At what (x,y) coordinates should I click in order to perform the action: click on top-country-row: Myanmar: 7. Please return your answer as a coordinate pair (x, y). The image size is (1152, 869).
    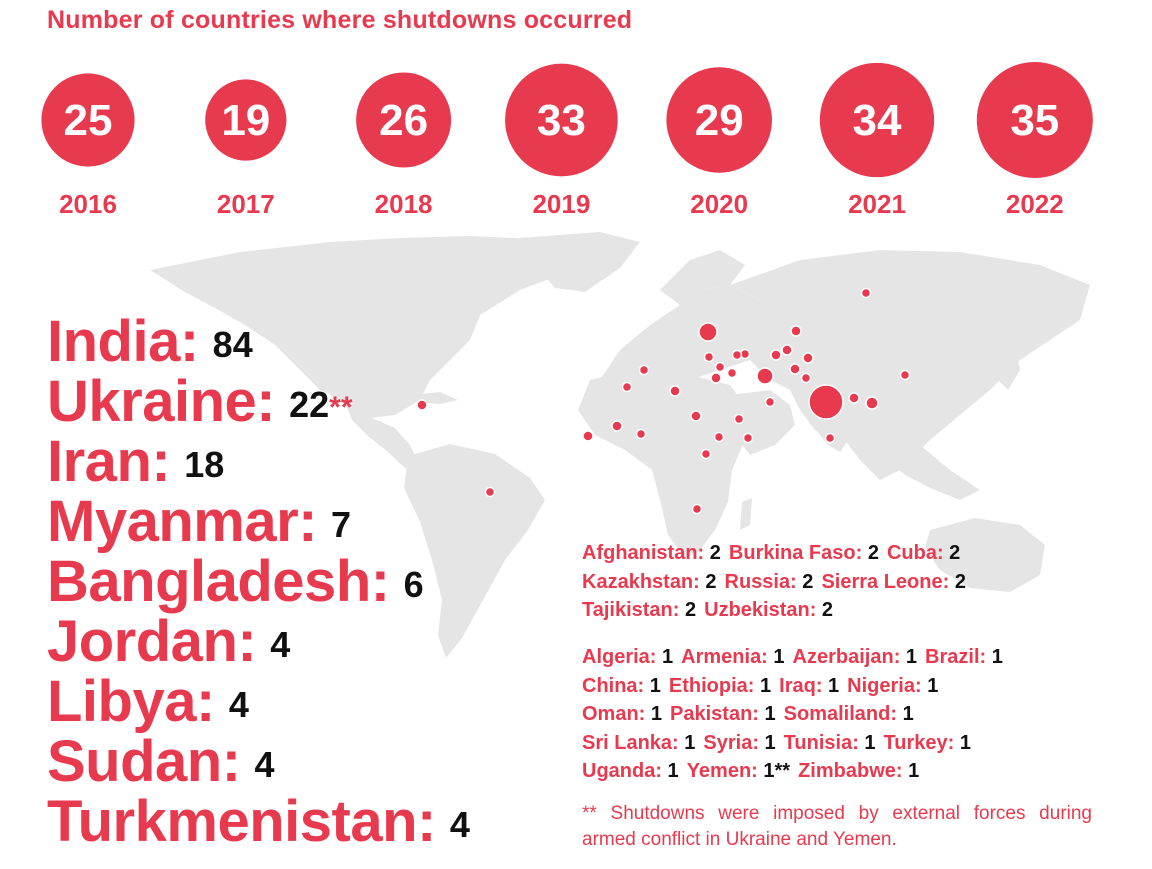
    Looking at the image, I should click on (258, 522).